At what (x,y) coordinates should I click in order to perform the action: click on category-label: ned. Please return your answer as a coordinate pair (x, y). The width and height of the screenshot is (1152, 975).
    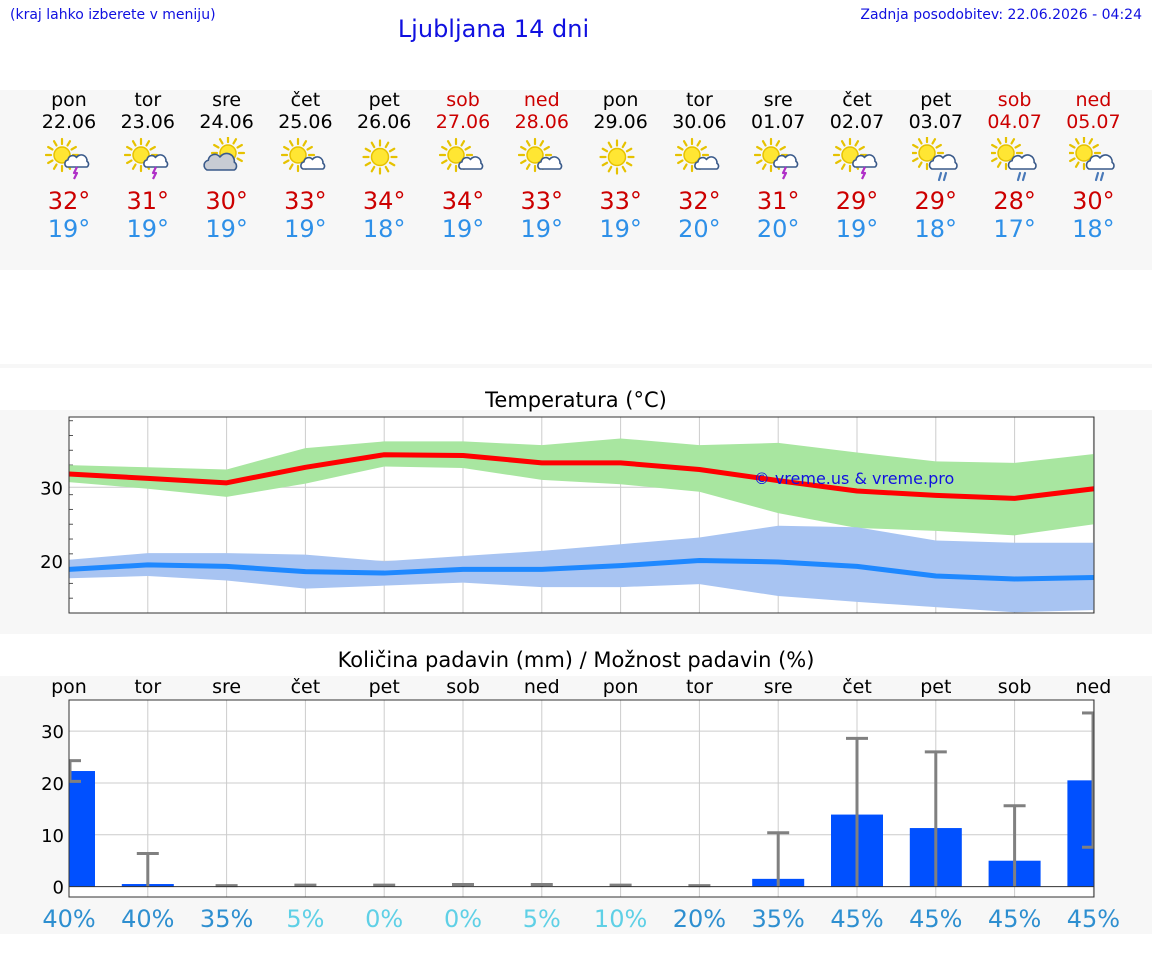
    Looking at the image, I should click on (1094, 687).